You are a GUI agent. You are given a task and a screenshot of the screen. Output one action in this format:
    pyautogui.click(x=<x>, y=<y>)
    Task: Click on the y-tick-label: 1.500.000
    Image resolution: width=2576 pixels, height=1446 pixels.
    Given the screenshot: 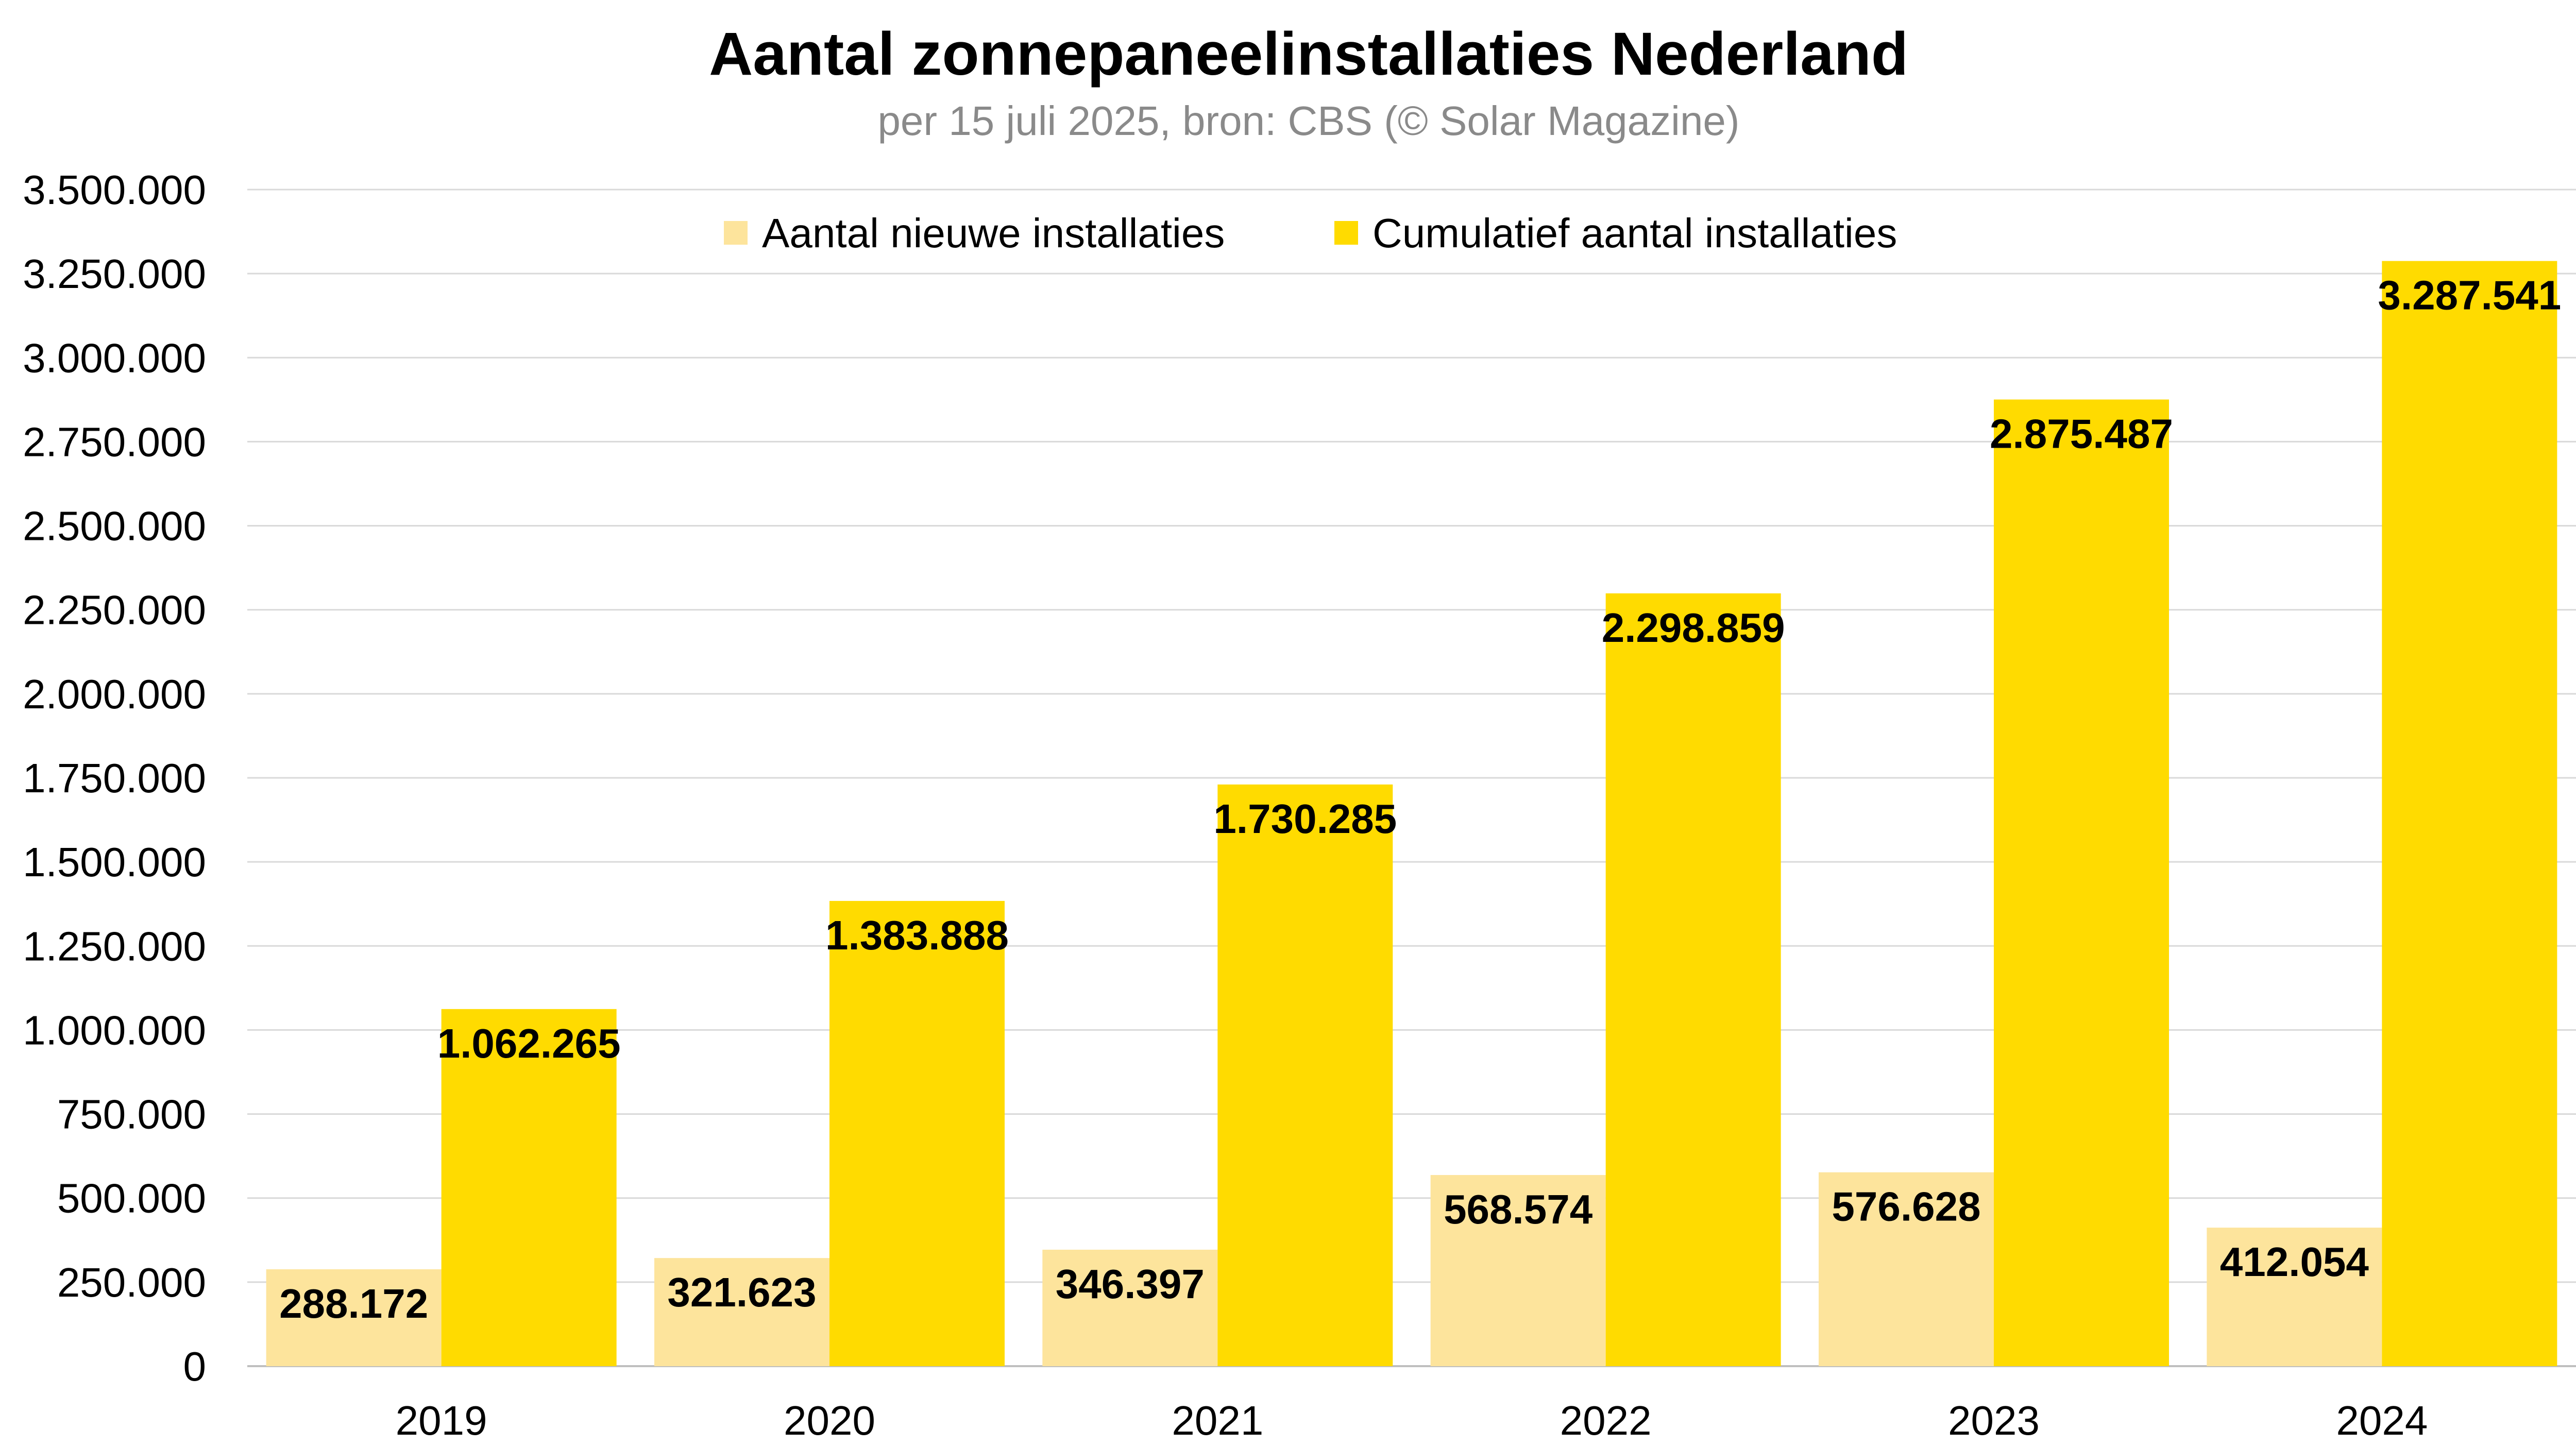 What is the action you would take?
    pyautogui.click(x=114, y=862)
    